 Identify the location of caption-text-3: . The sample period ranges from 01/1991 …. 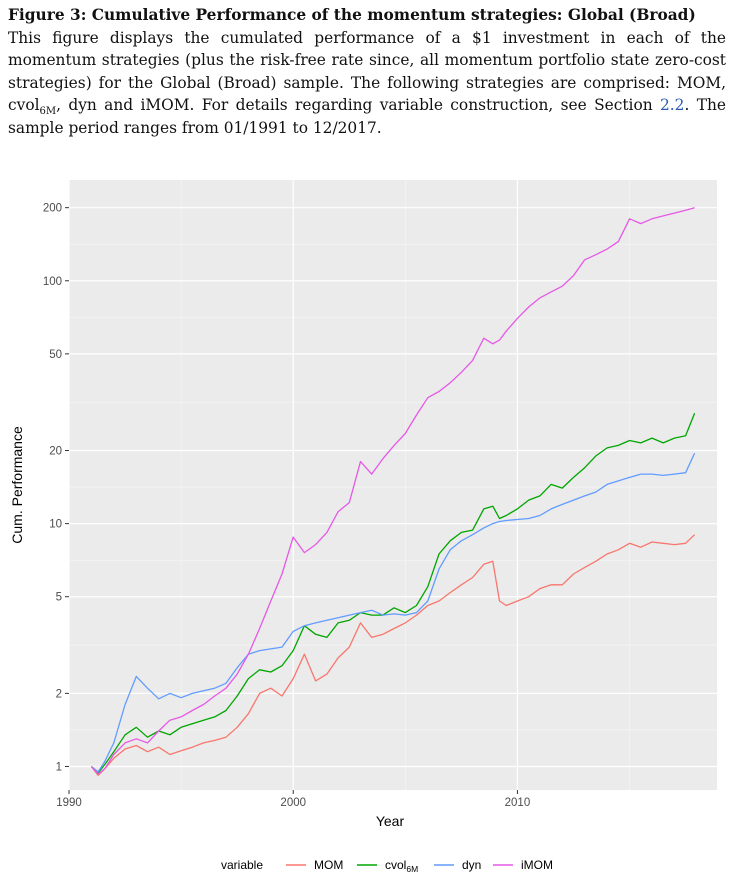
(367, 116).